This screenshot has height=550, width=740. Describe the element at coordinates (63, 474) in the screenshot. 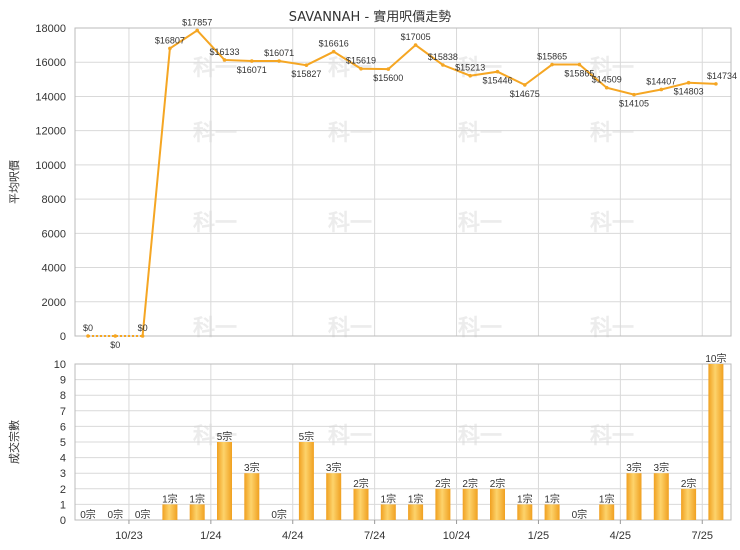

I see `volume-y-tick-label: 3` at that location.